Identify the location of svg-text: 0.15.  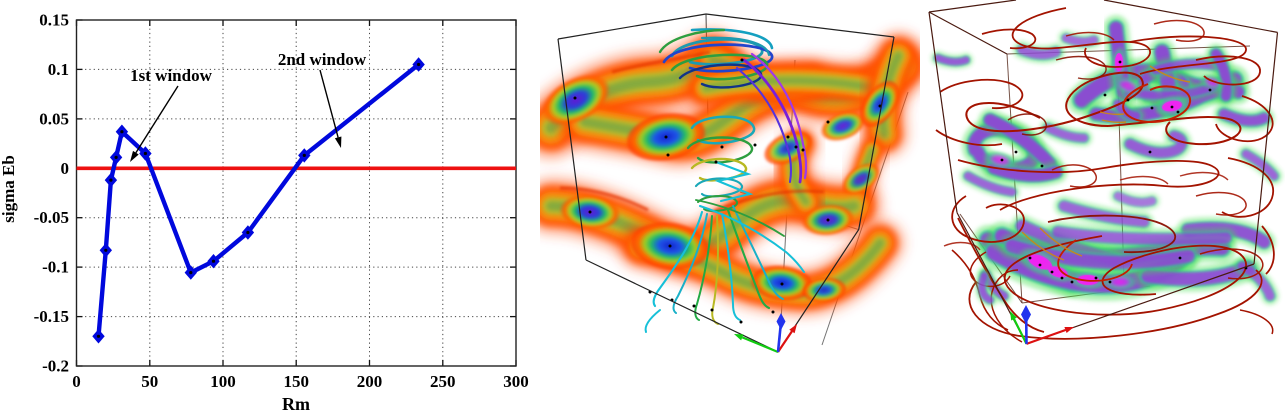
(54, 20).